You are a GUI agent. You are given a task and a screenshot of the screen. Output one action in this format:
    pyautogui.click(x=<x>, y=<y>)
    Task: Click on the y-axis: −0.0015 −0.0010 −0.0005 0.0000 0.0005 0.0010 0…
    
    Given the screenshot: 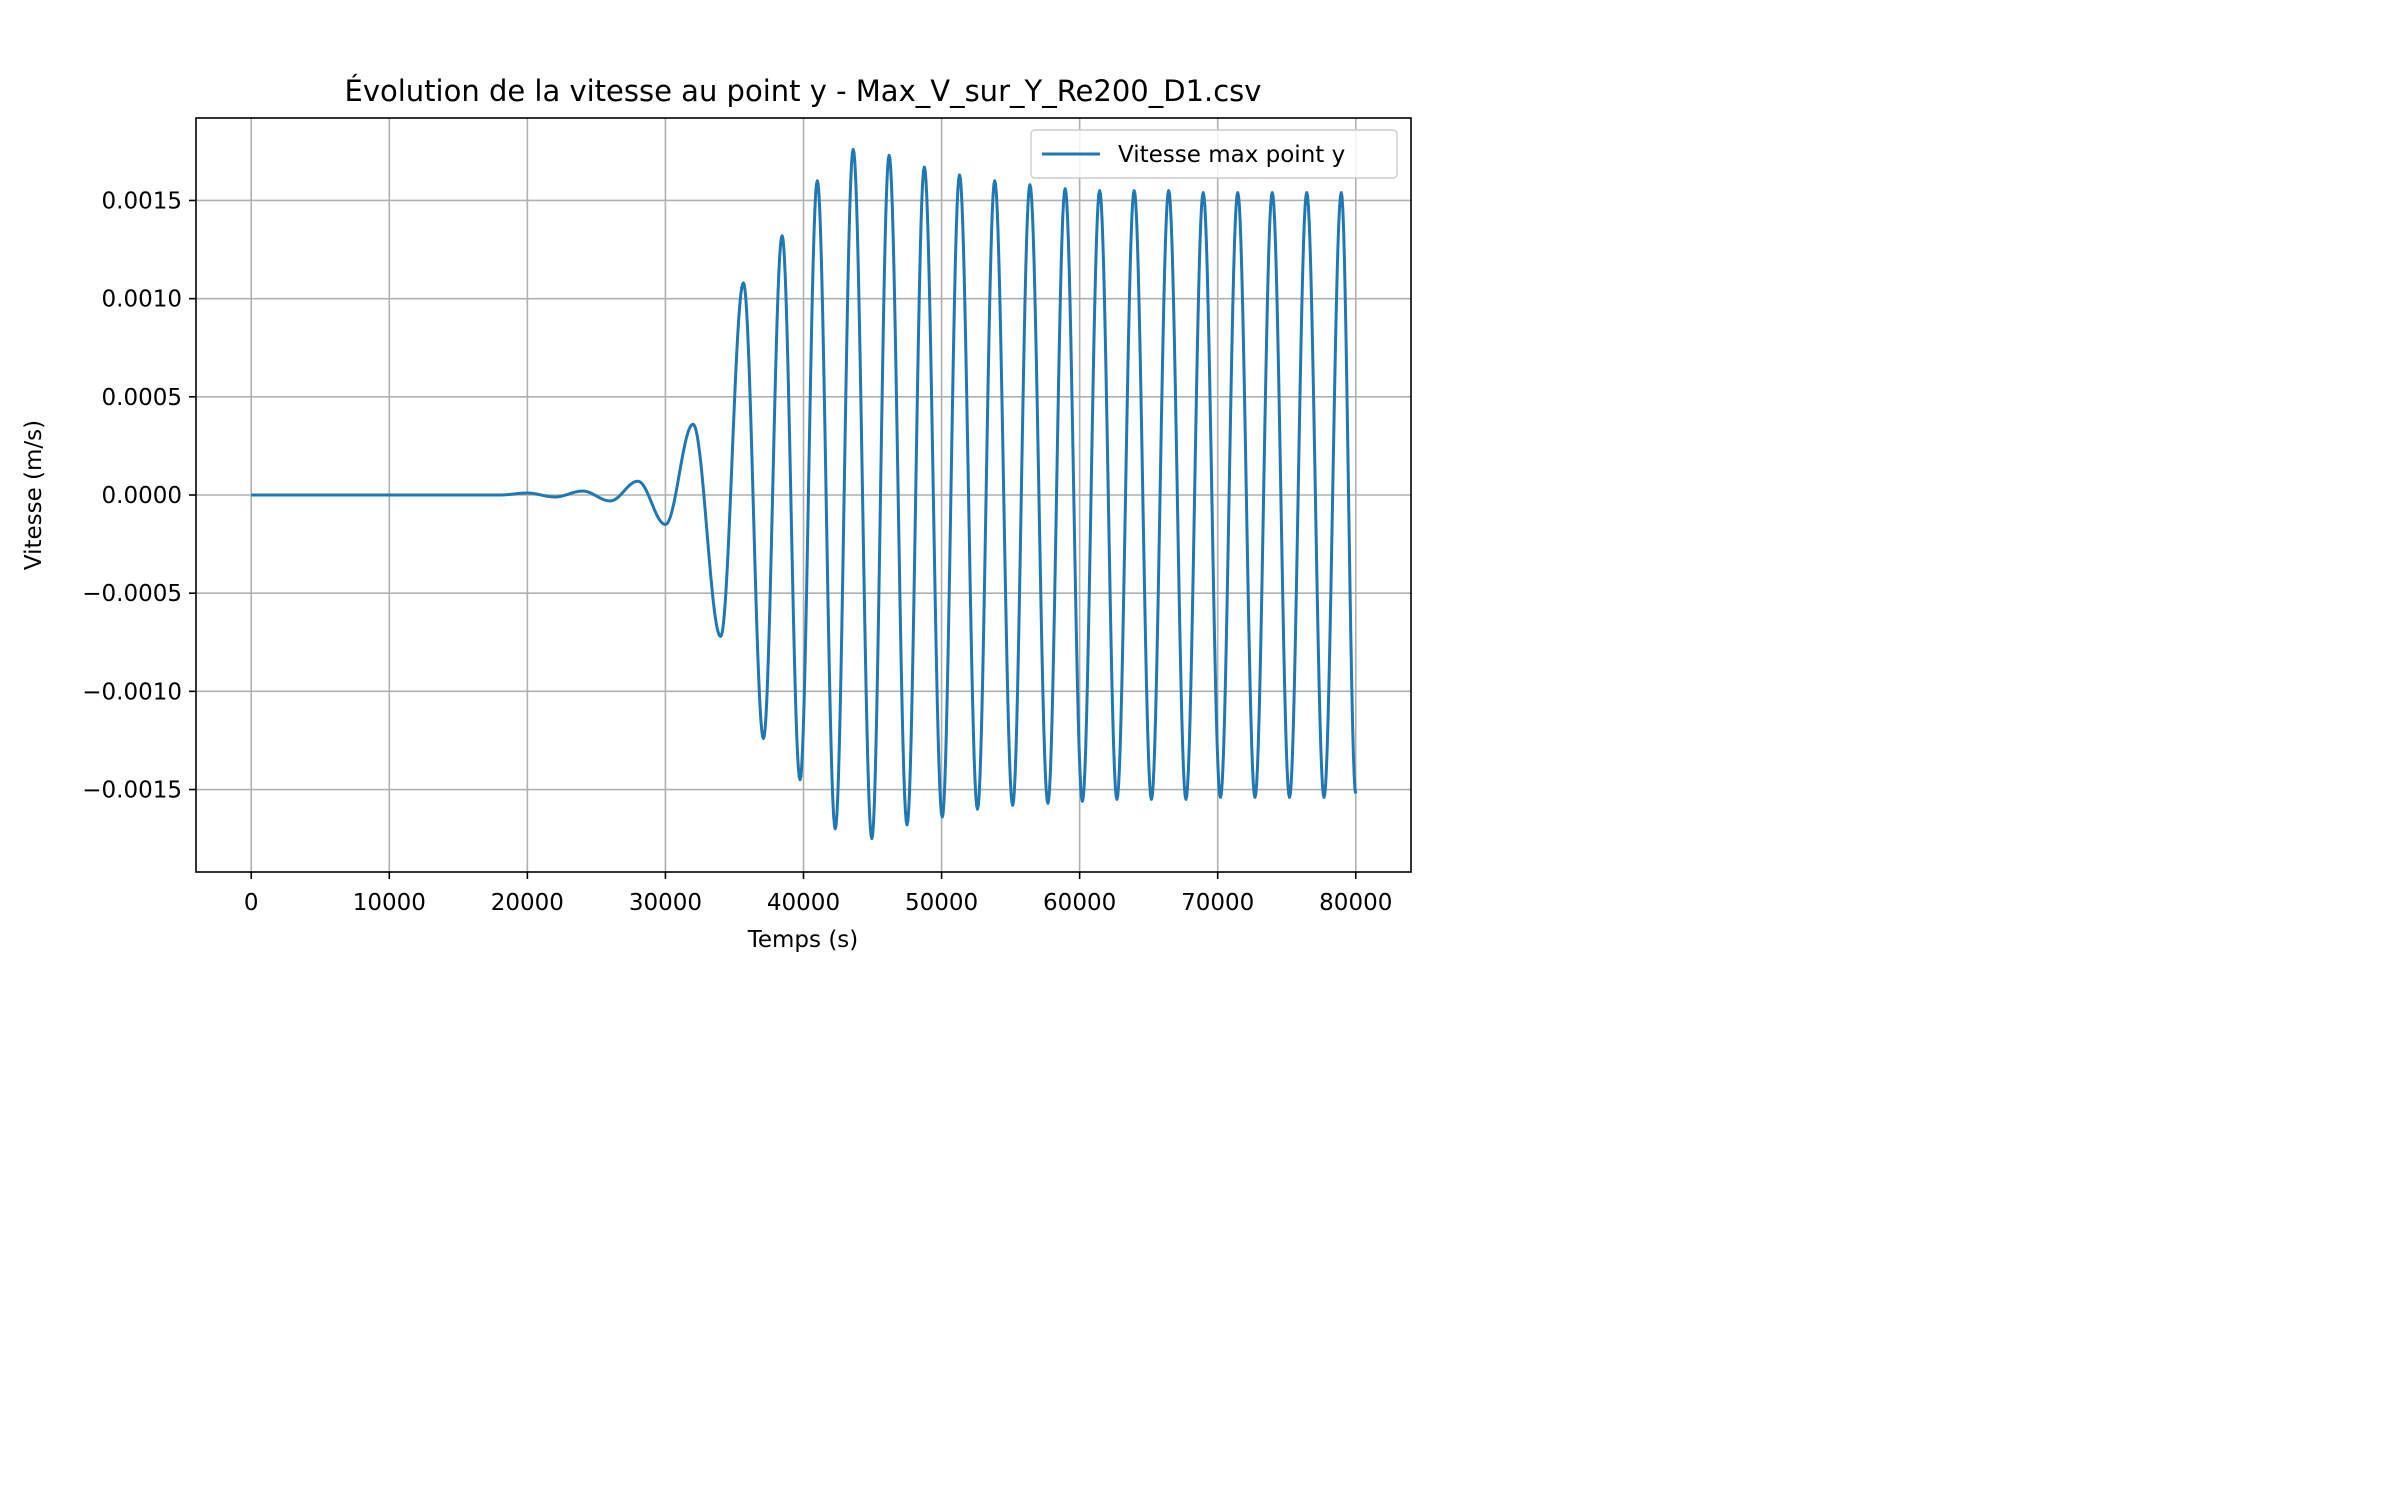 What is the action you would take?
    pyautogui.click(x=139, y=496)
    